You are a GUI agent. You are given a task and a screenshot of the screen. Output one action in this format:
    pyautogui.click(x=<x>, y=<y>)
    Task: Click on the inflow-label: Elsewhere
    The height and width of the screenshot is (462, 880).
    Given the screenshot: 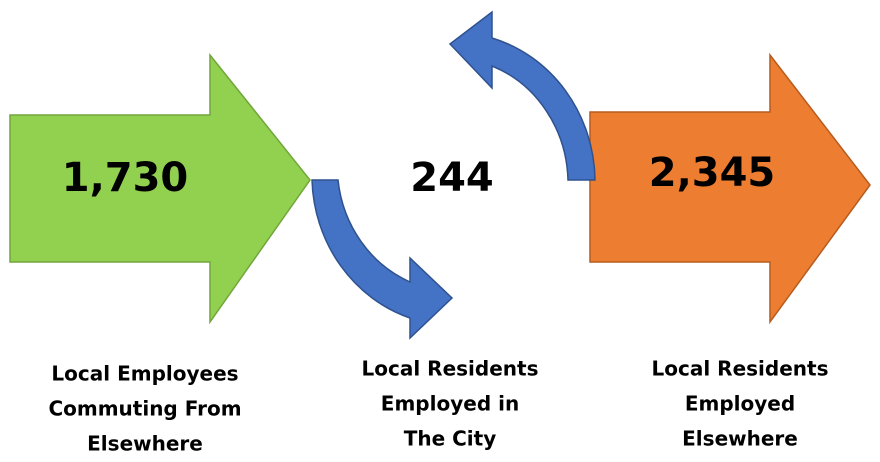 What is the action you would take?
    pyautogui.click(x=145, y=444)
    